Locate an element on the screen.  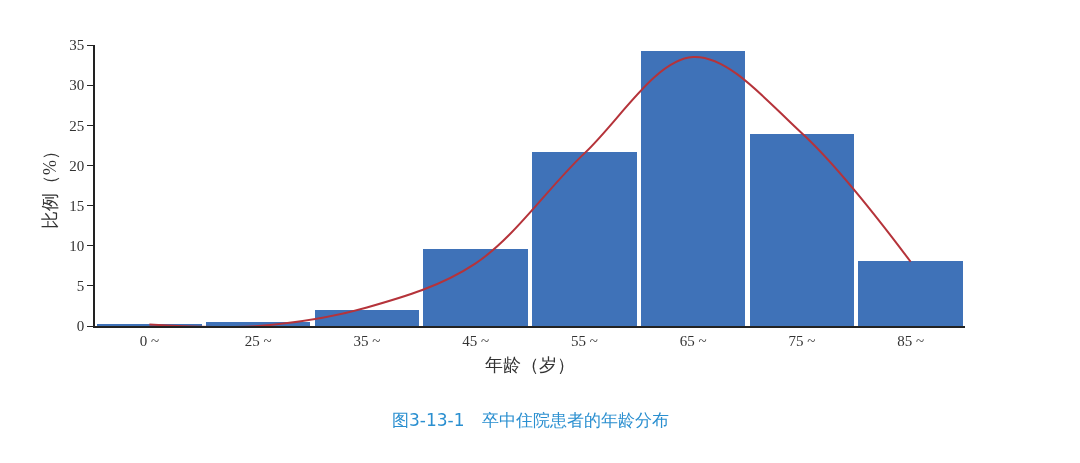
y-tick-label: 0 is located at coordinates (80, 326).